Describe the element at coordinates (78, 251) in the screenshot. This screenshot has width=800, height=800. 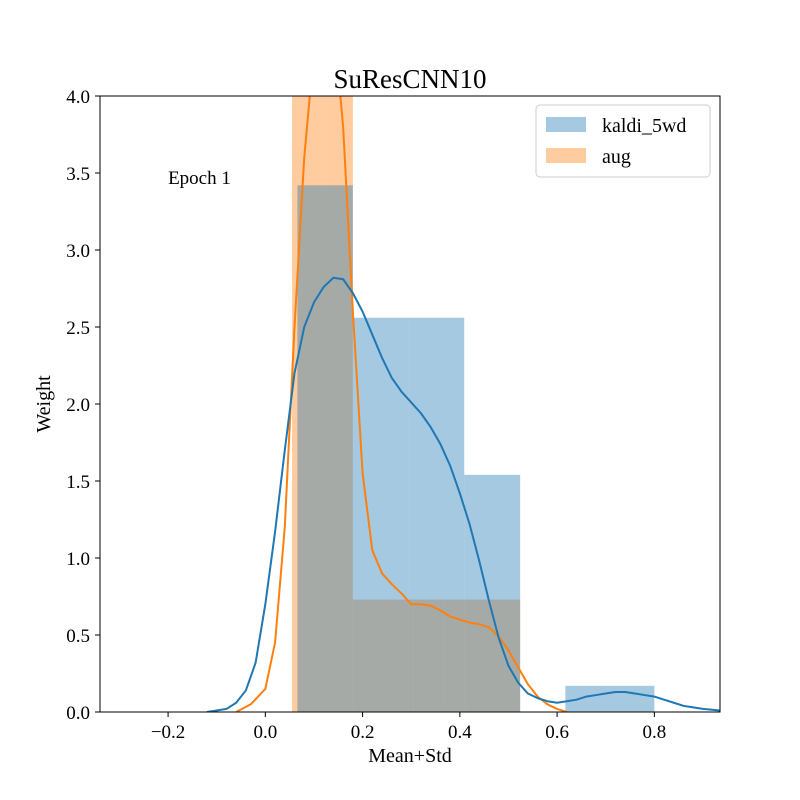
I see `y-tick-label: 3.0` at that location.